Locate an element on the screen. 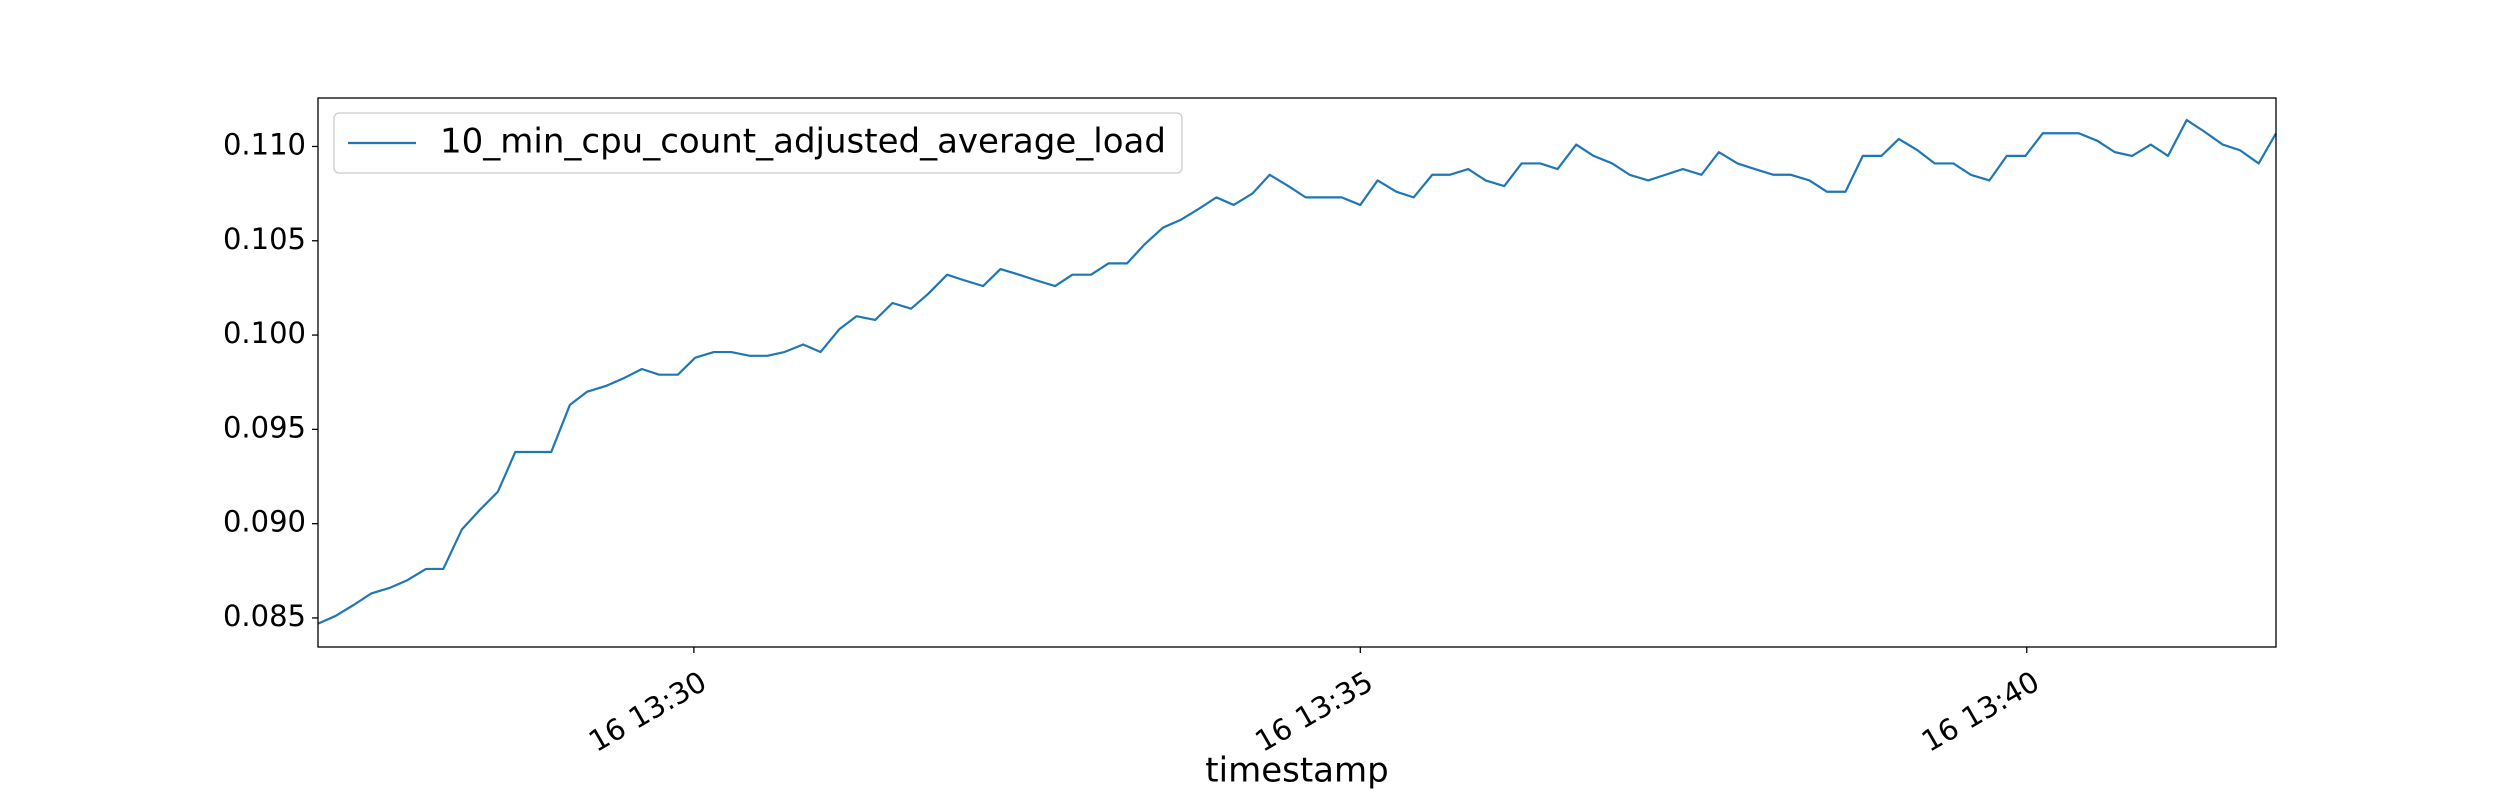 The height and width of the screenshot is (800, 2500). y-tick-label: 0.090 is located at coordinates (264, 522).